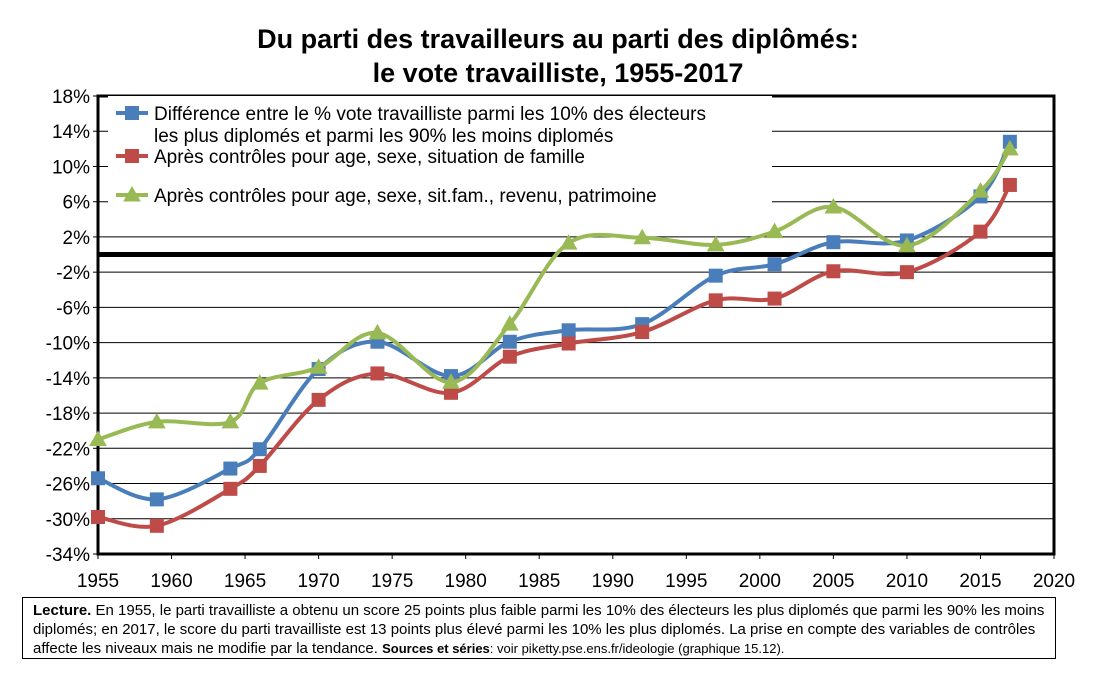 Image resolution: width=1116 pixels, height=682 pixels. I want to click on x-tick-label: 2010, so click(907, 581).